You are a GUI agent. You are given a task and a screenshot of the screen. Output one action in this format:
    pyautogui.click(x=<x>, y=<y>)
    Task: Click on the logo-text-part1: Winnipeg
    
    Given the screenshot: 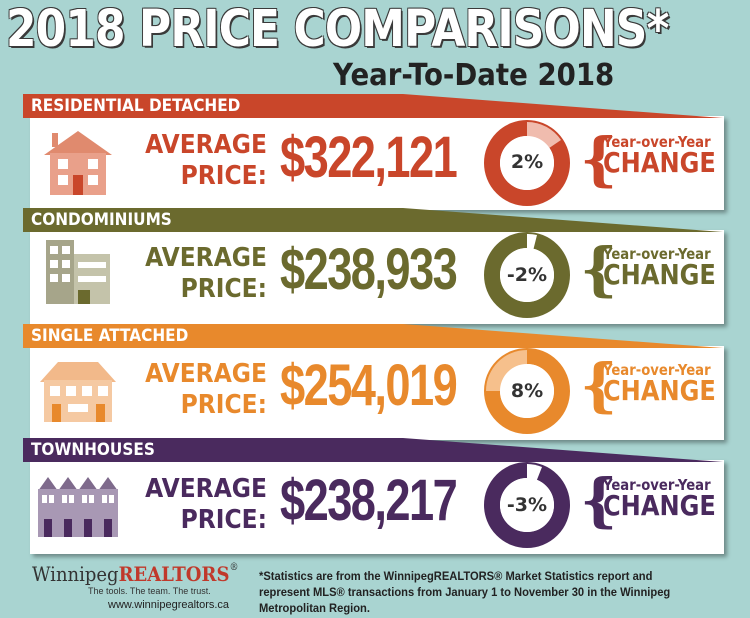 What is the action you would take?
    pyautogui.click(x=75, y=574)
    